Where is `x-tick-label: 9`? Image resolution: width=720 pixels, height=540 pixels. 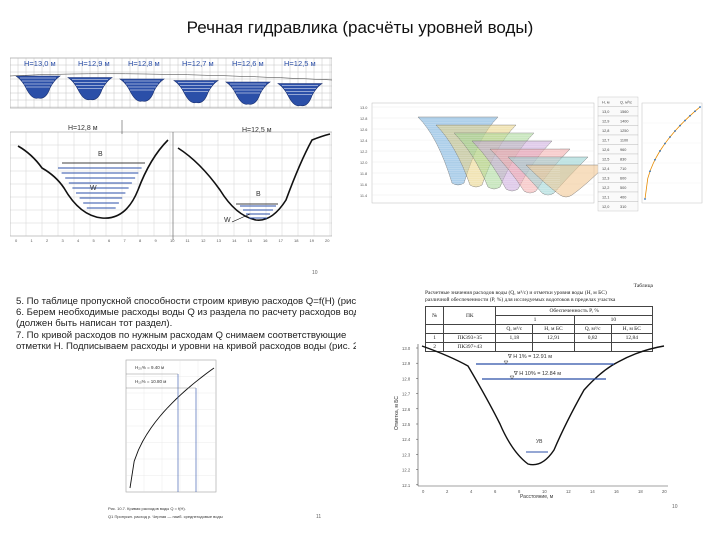 x-tick-label: 9 is located at coordinates (156, 240).